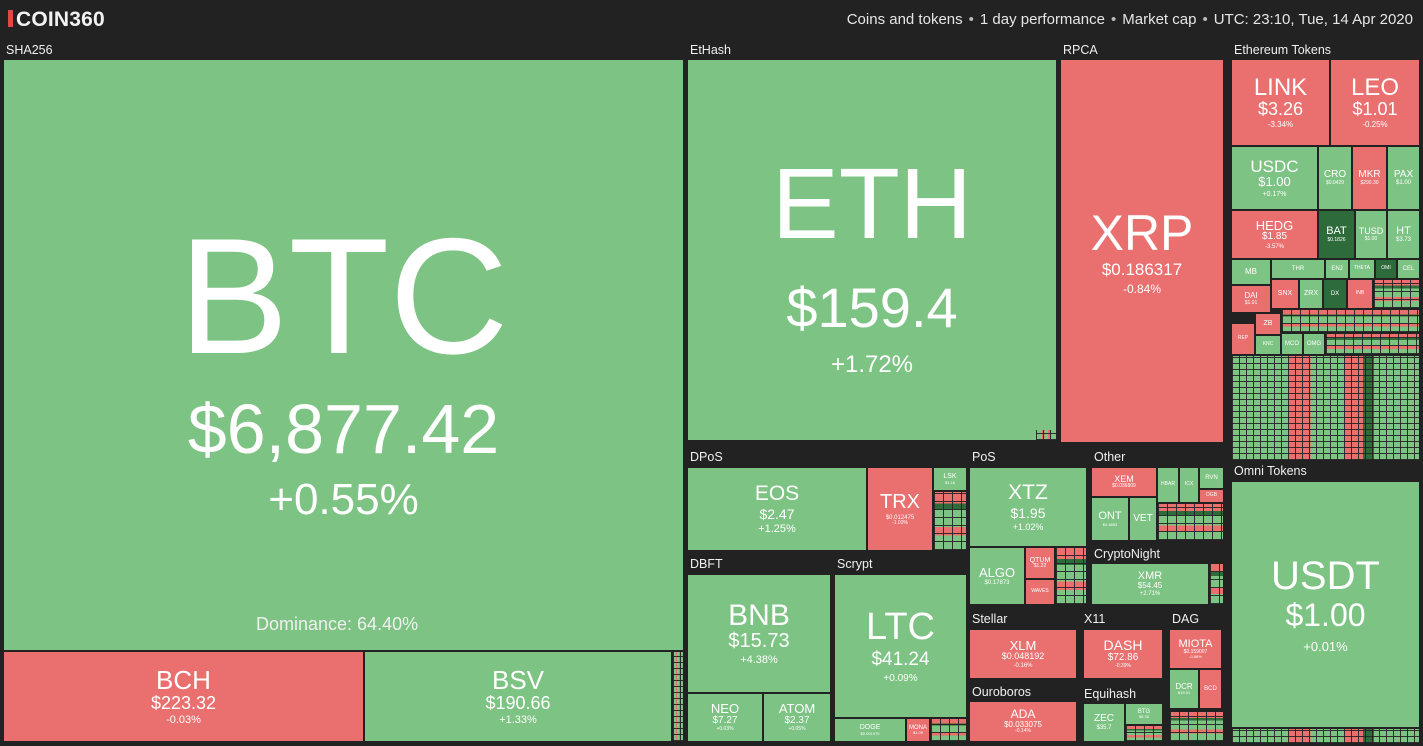  What do you see at coordinates (1144, 714) in the screenshot?
I see `tile-btg: BTG $6.35` at bounding box center [1144, 714].